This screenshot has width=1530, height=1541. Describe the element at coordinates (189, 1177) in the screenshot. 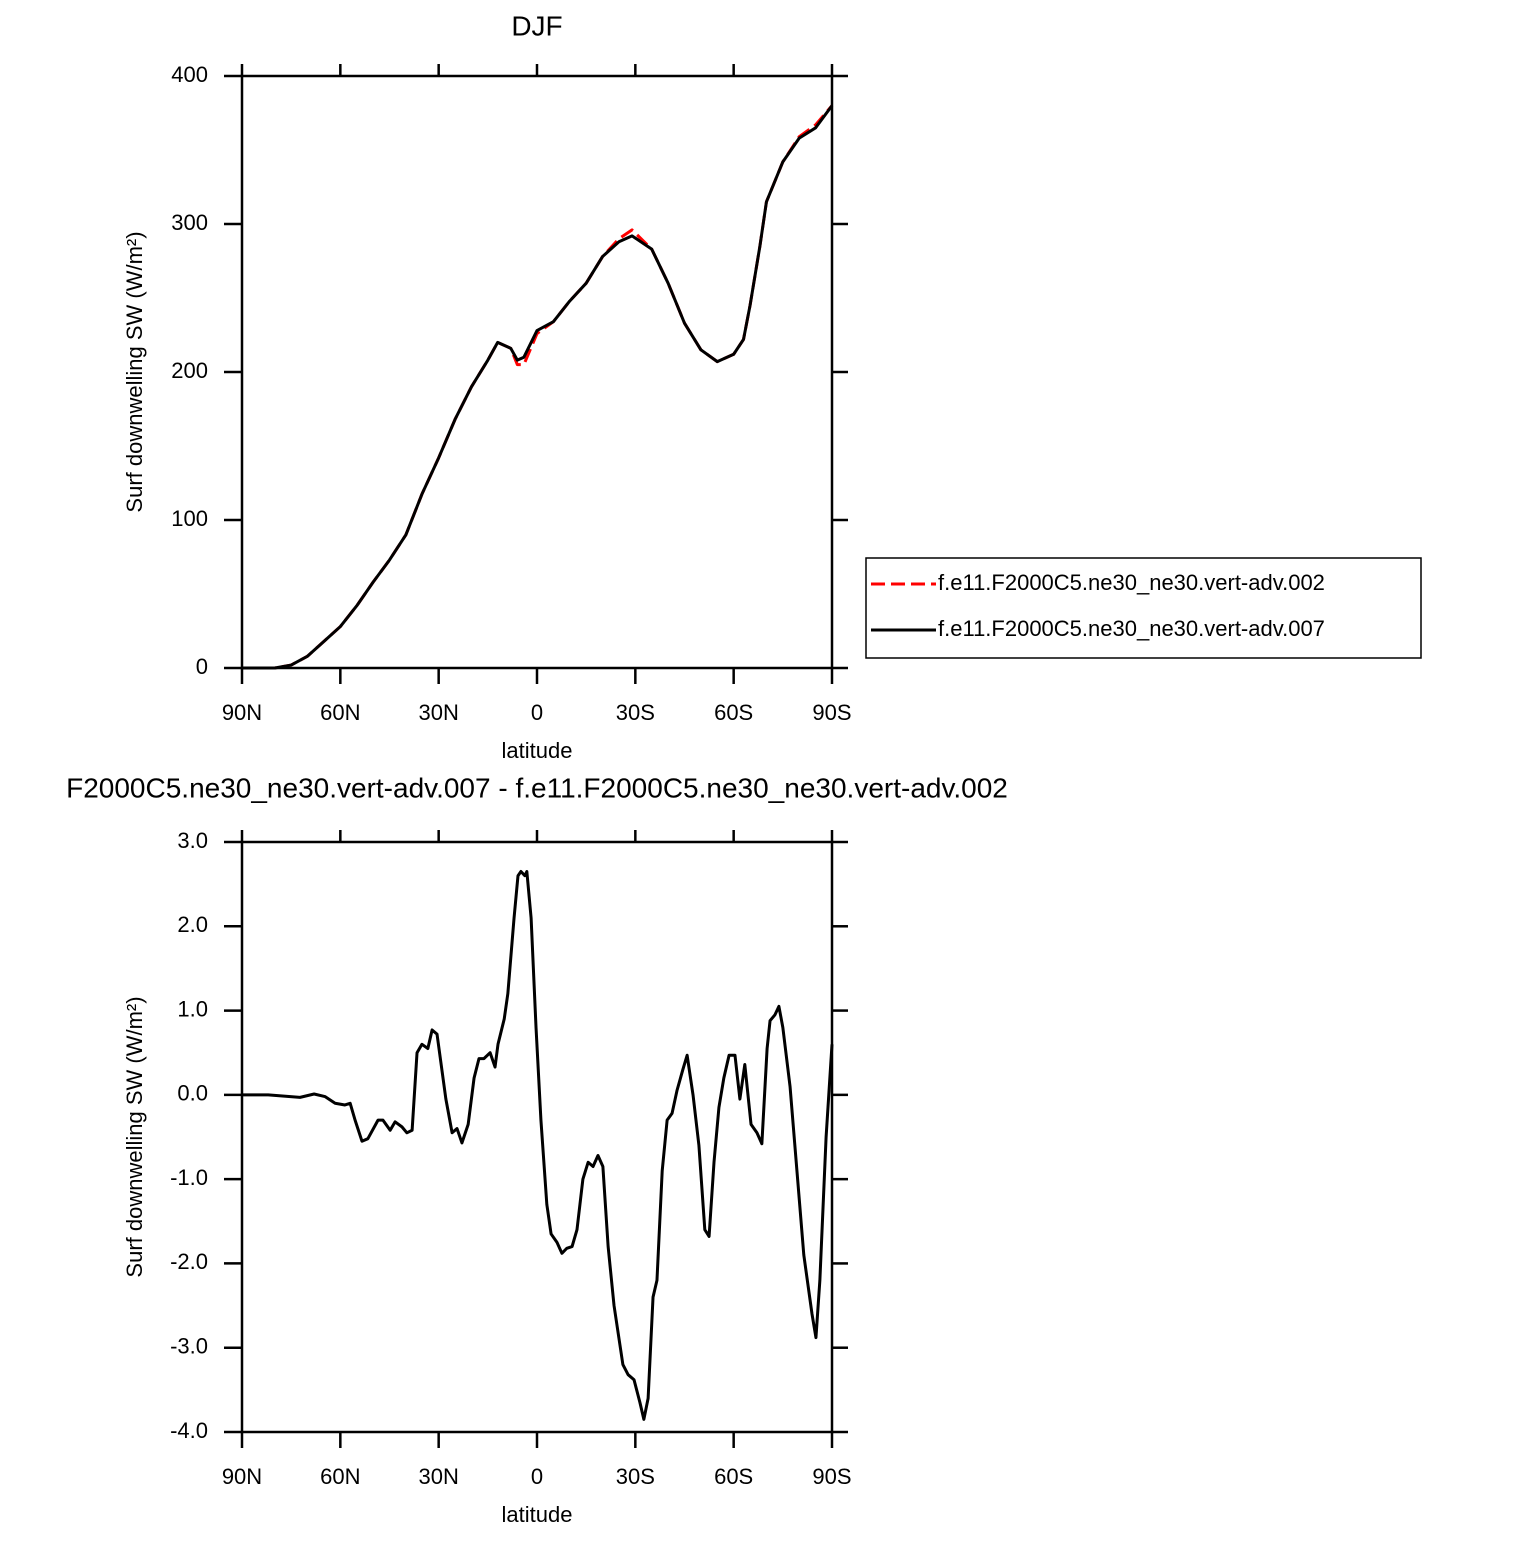

I see `y-tick-label: -1.0` at that location.